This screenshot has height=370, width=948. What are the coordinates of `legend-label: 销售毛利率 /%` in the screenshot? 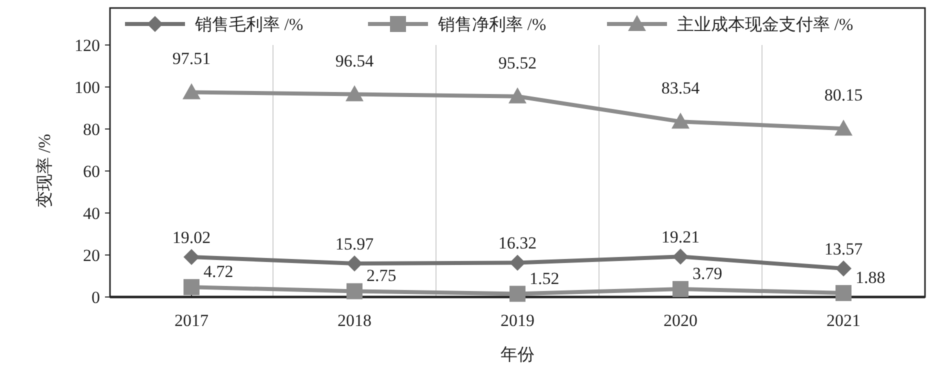 It's located at (249, 24).